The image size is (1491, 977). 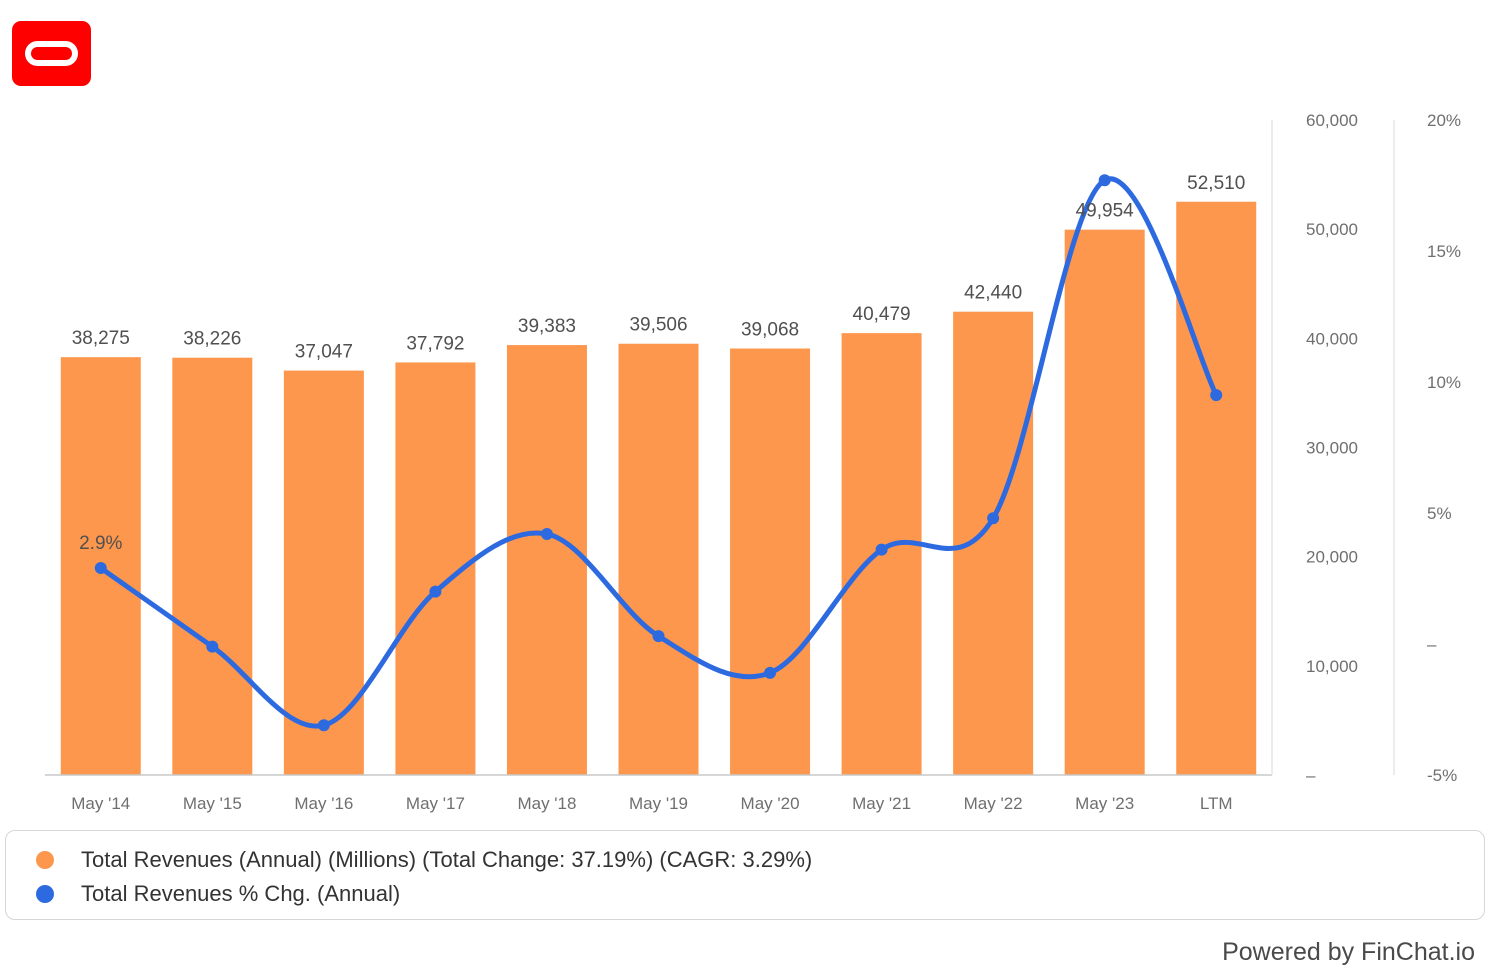 I want to click on y-right-tick-label: –, so click(x=1432, y=644).